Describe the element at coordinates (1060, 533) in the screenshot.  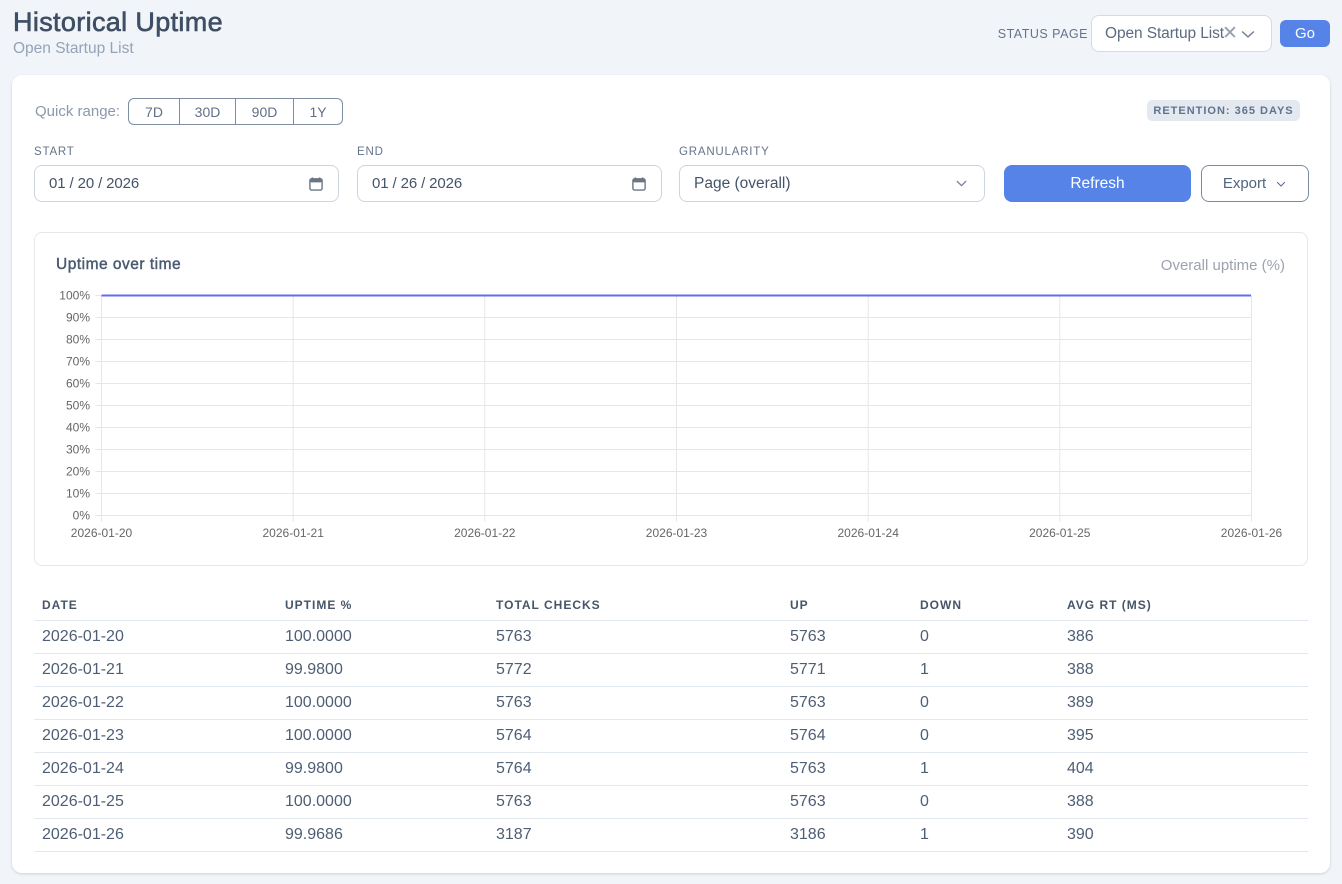
I see `svg-text: 2026-01-25` at that location.